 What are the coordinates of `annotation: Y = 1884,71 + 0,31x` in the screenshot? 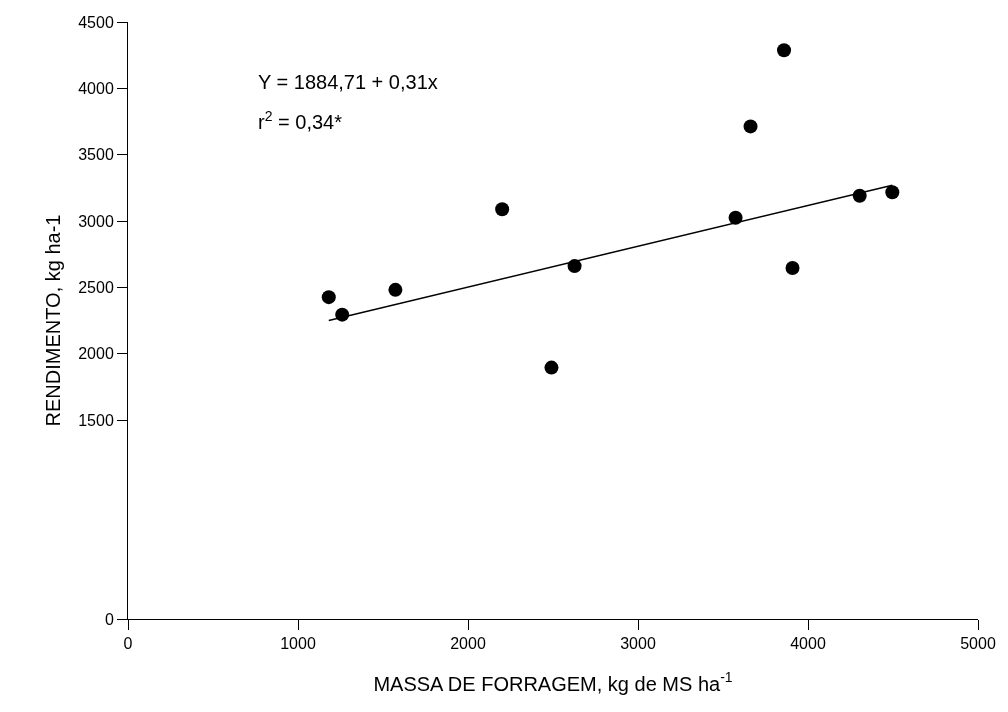 It's located at (348, 82).